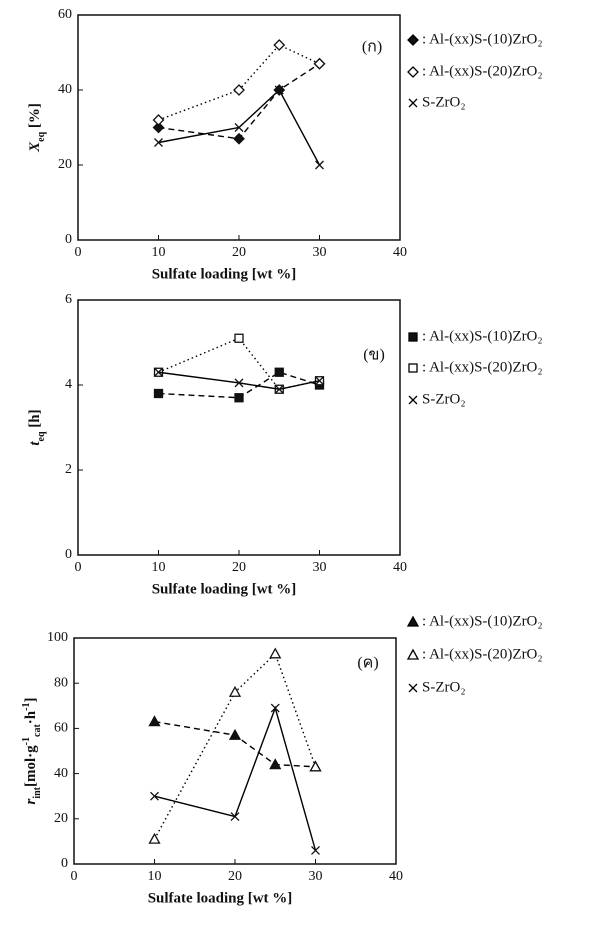 The image size is (590, 925). I want to click on y-axis-label-part: X, so click(35, 147).